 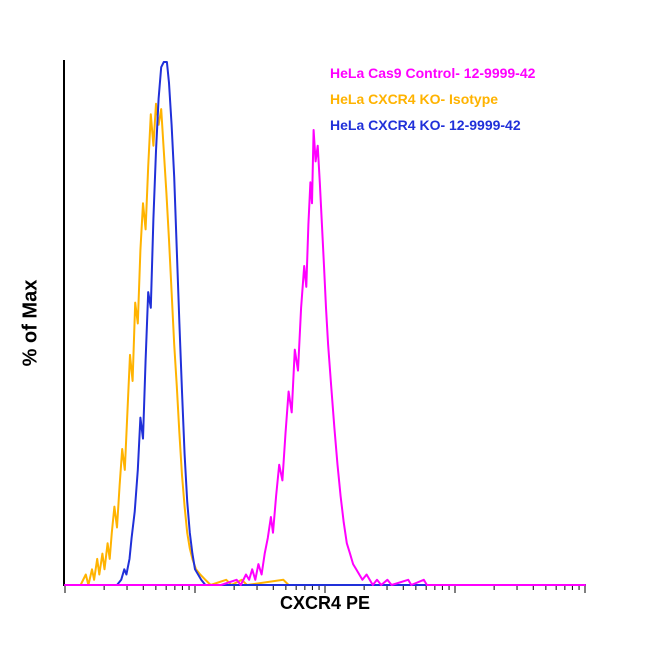 I want to click on y-axis-label: % of Max, so click(x=30, y=323).